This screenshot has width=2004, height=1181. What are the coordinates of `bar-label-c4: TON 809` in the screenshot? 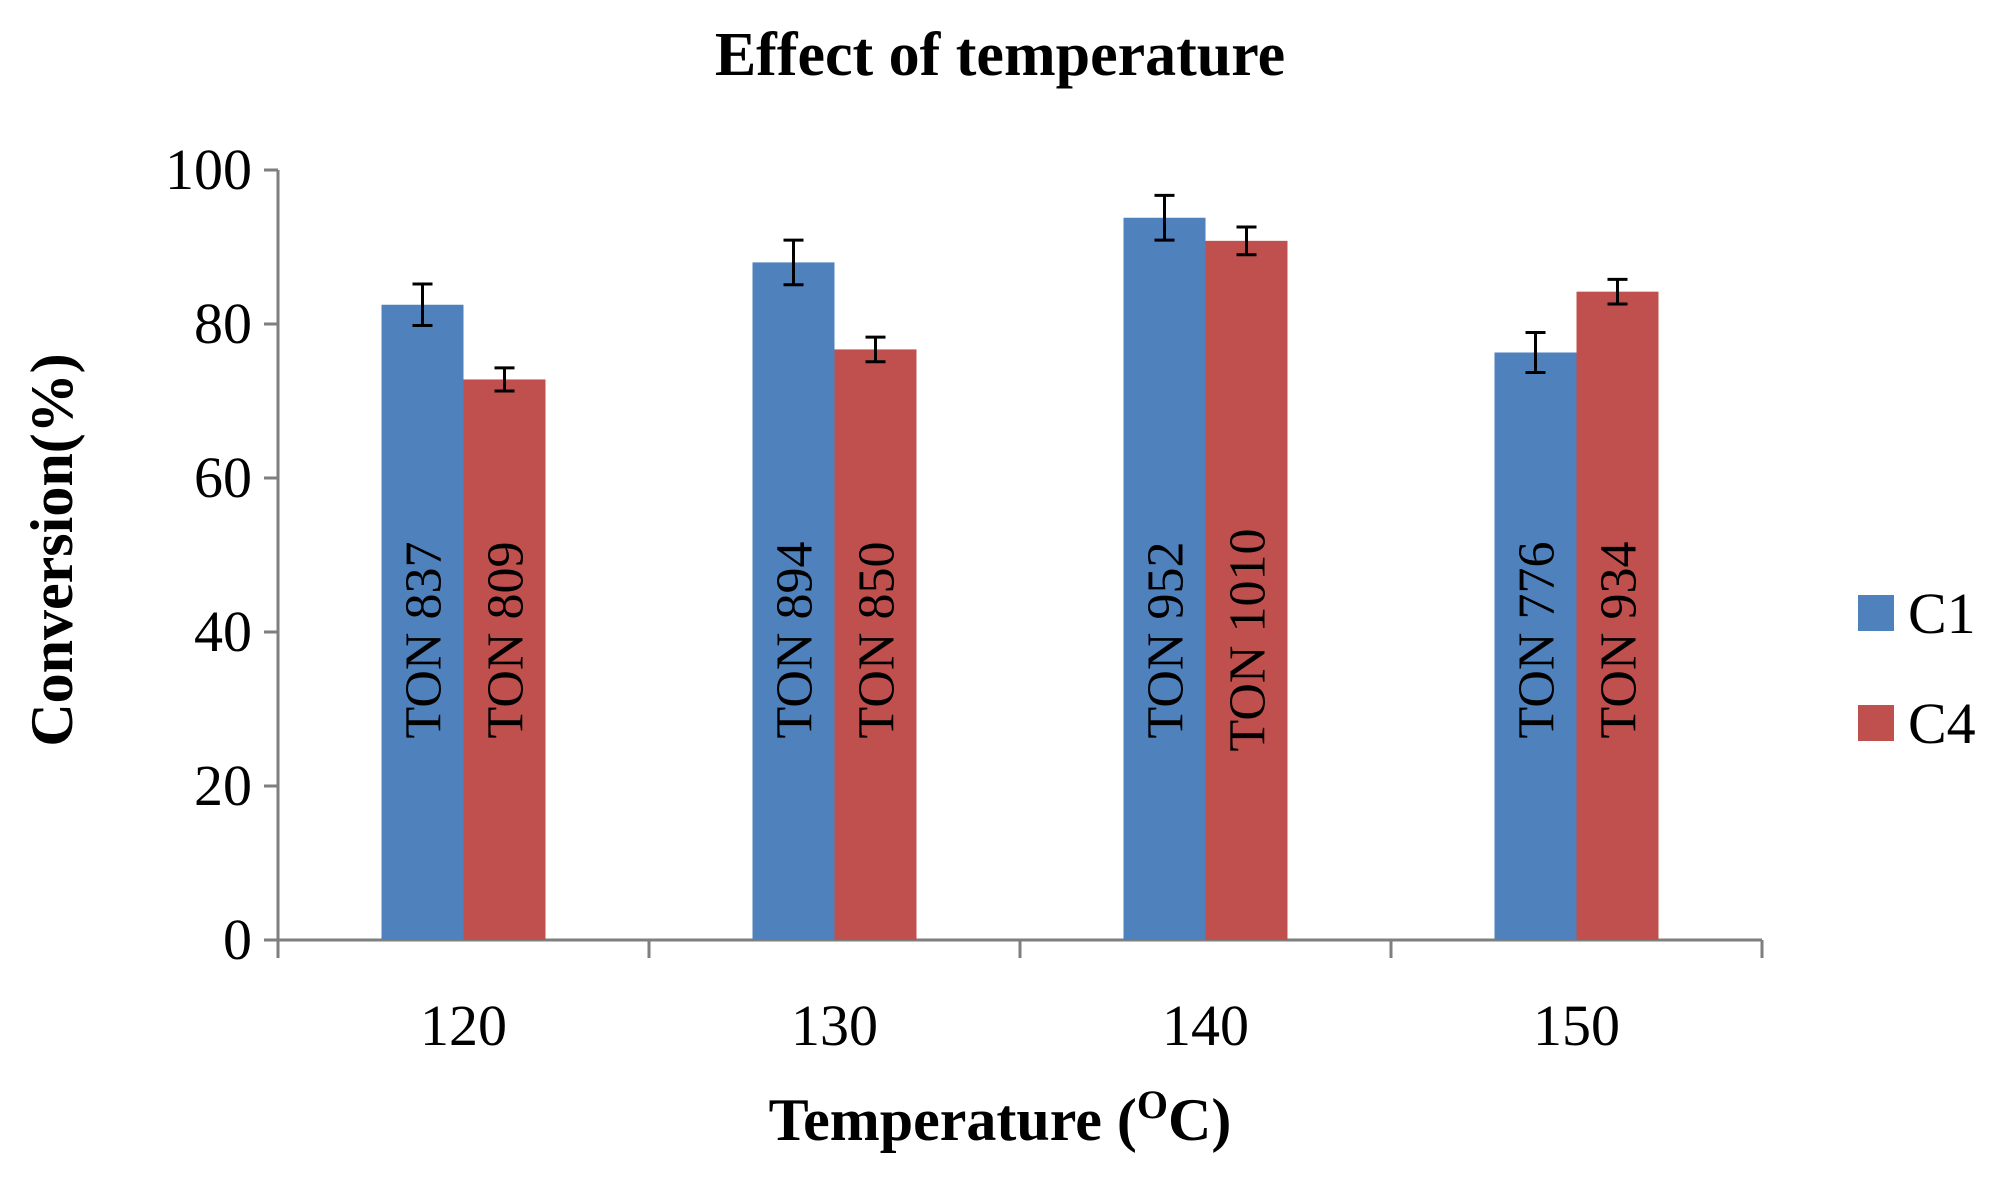 It's located at (506, 640).